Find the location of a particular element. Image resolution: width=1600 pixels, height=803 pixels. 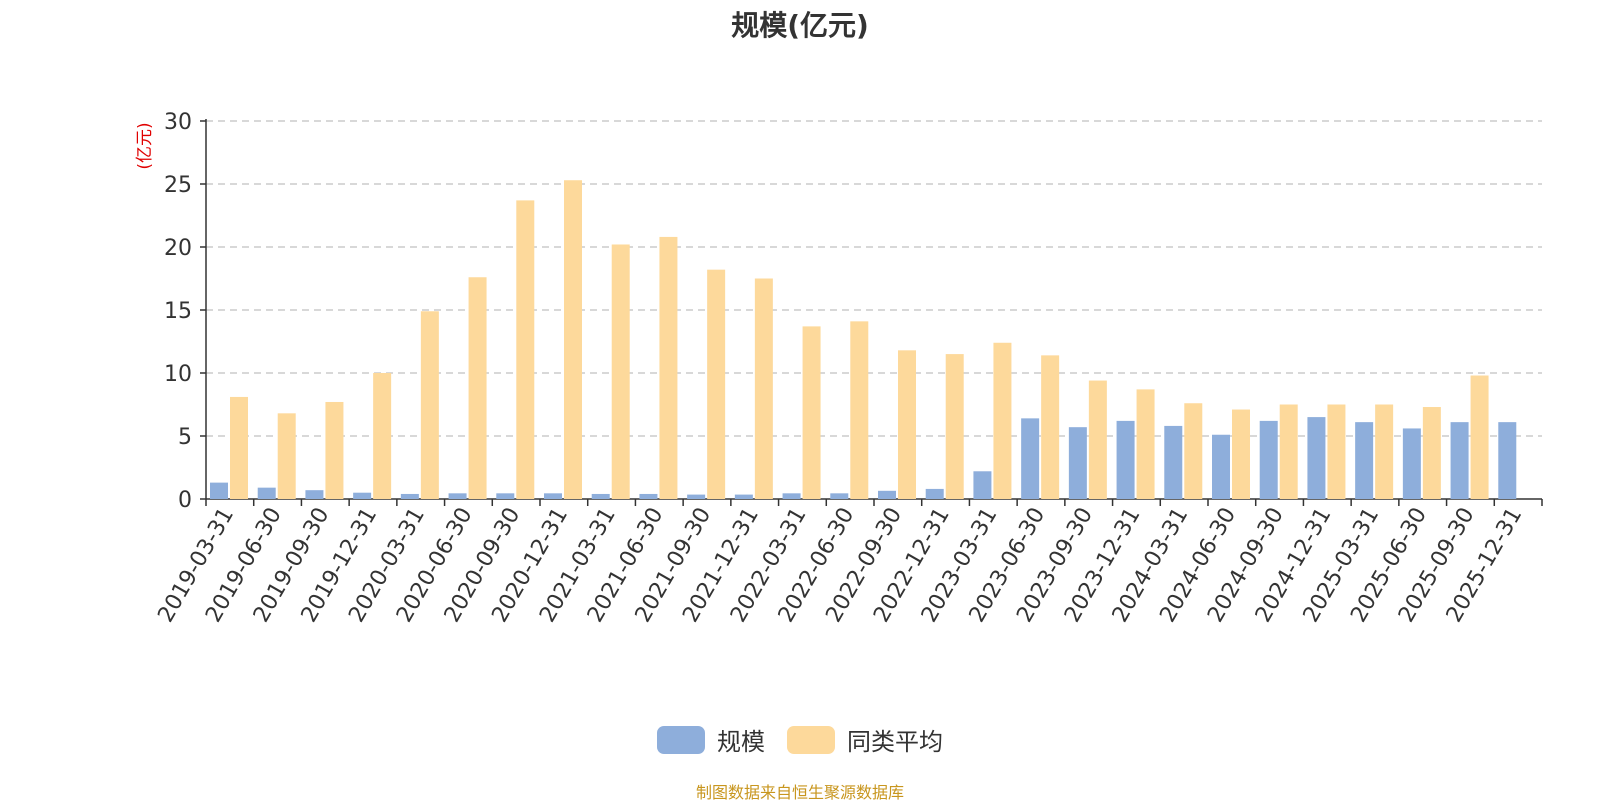

y-tick-label: 15 is located at coordinates (178, 311).